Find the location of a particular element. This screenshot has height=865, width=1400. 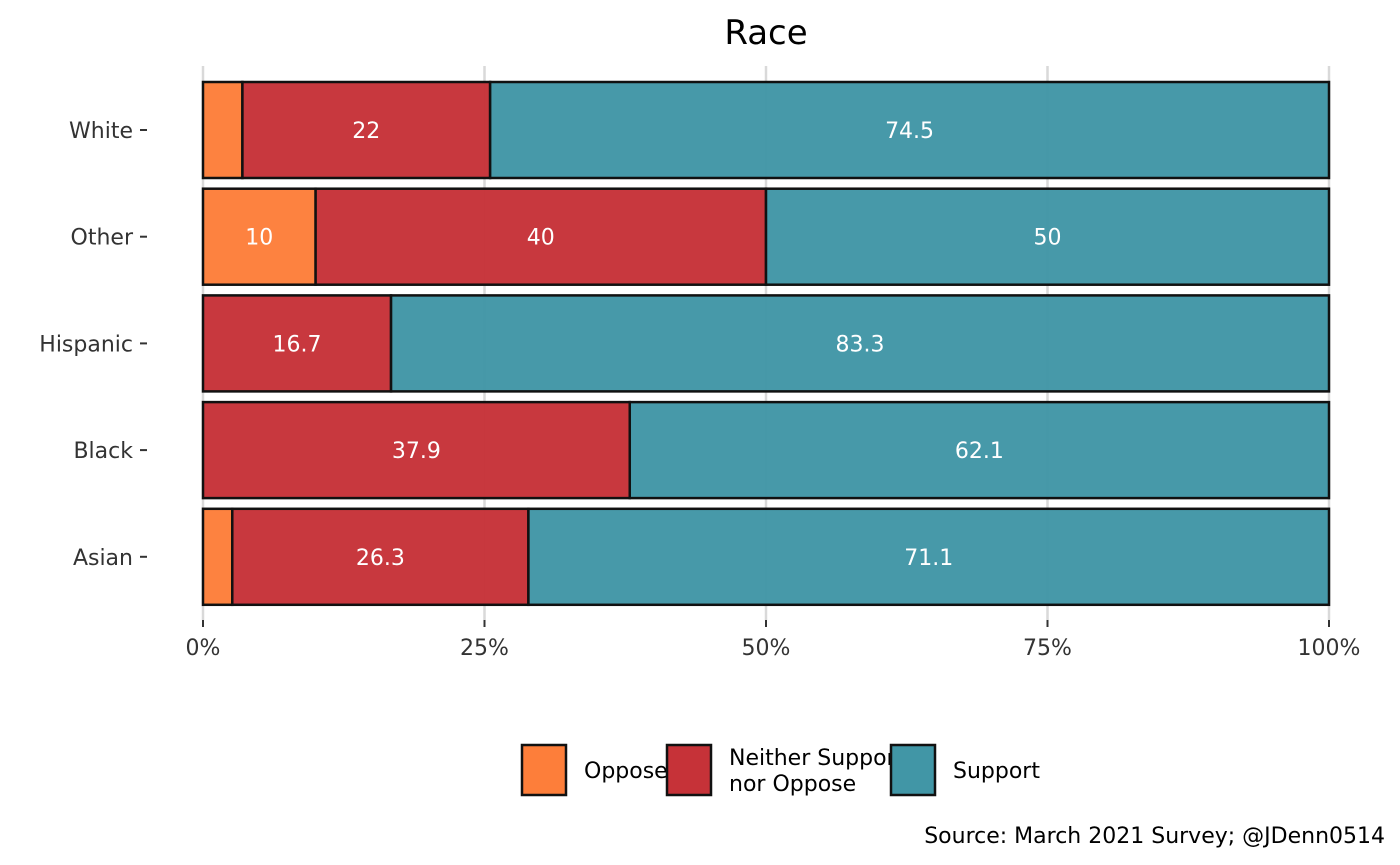

y-tick-label: White is located at coordinates (101, 131).